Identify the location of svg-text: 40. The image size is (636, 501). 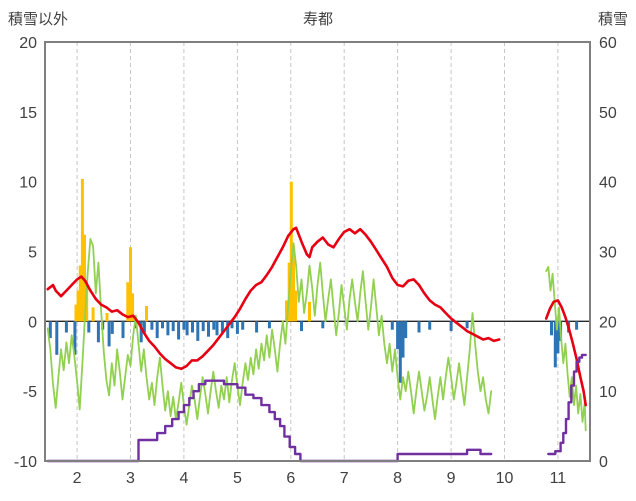
(608, 183).